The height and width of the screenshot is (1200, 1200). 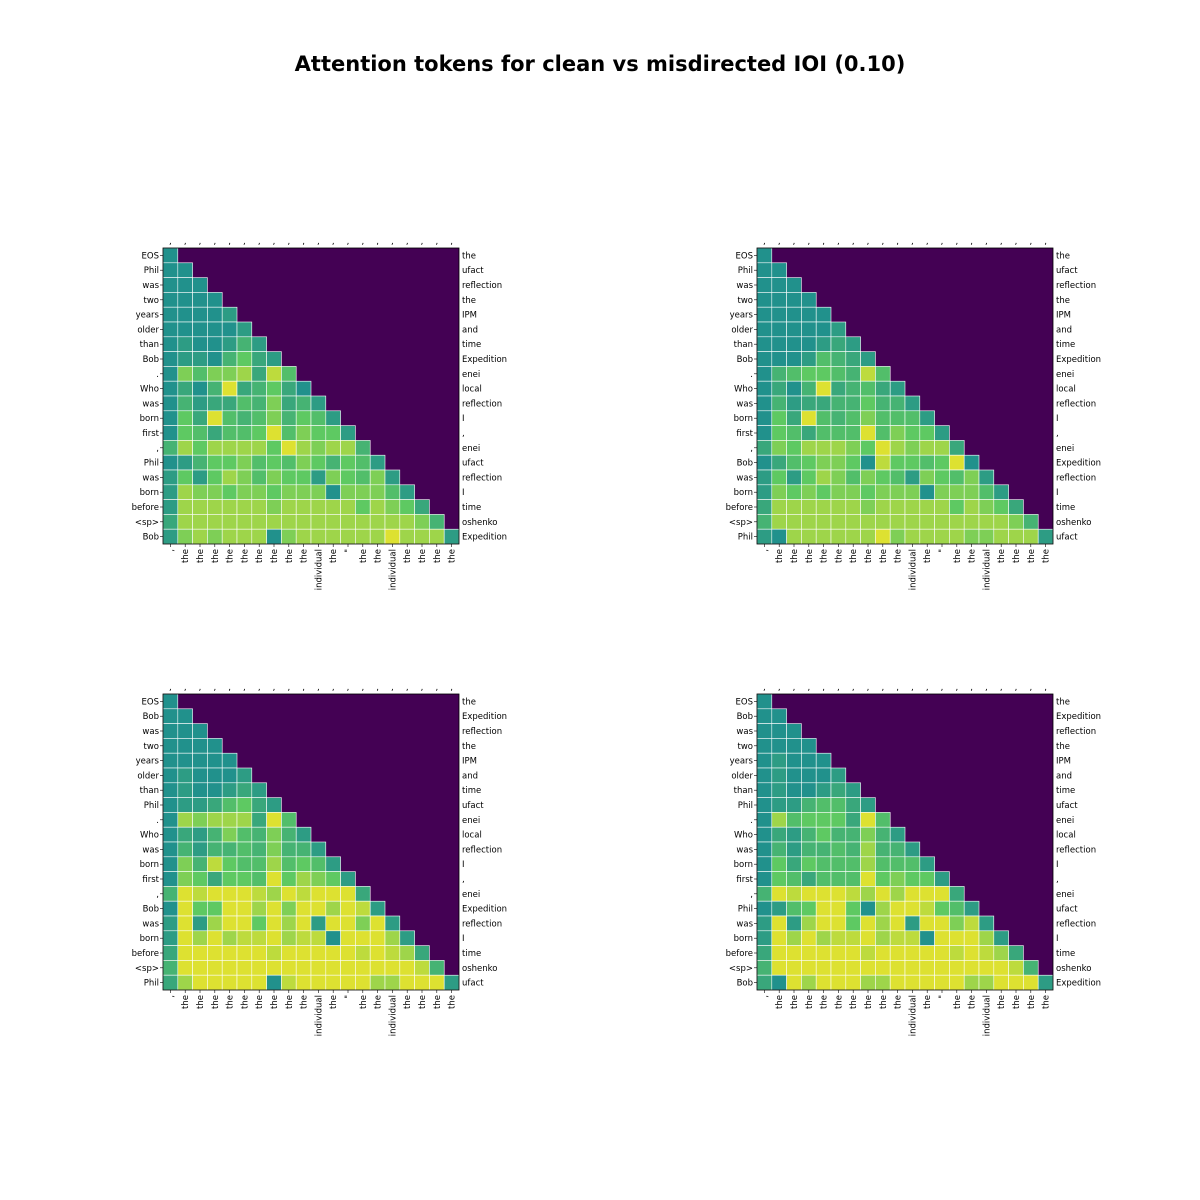 I want to click on y-tick-label: Who, so click(x=149, y=836).